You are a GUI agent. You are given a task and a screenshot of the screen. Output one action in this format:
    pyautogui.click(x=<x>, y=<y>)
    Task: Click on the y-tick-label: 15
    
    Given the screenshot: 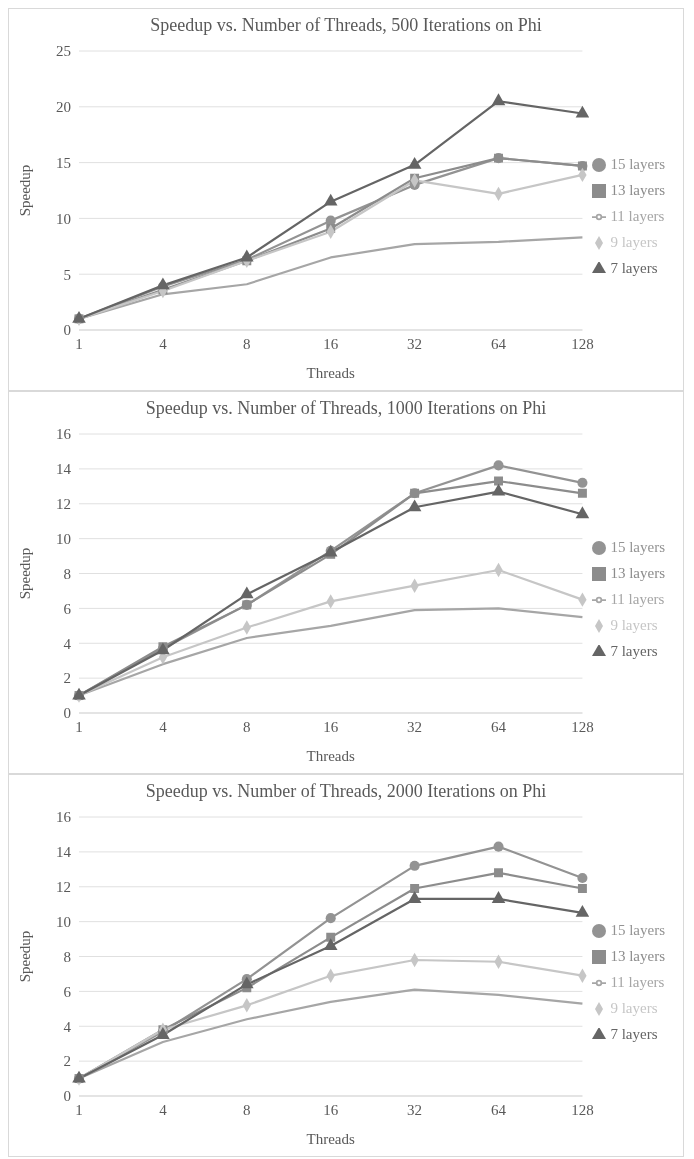 What is the action you would take?
    pyautogui.click(x=63, y=162)
    